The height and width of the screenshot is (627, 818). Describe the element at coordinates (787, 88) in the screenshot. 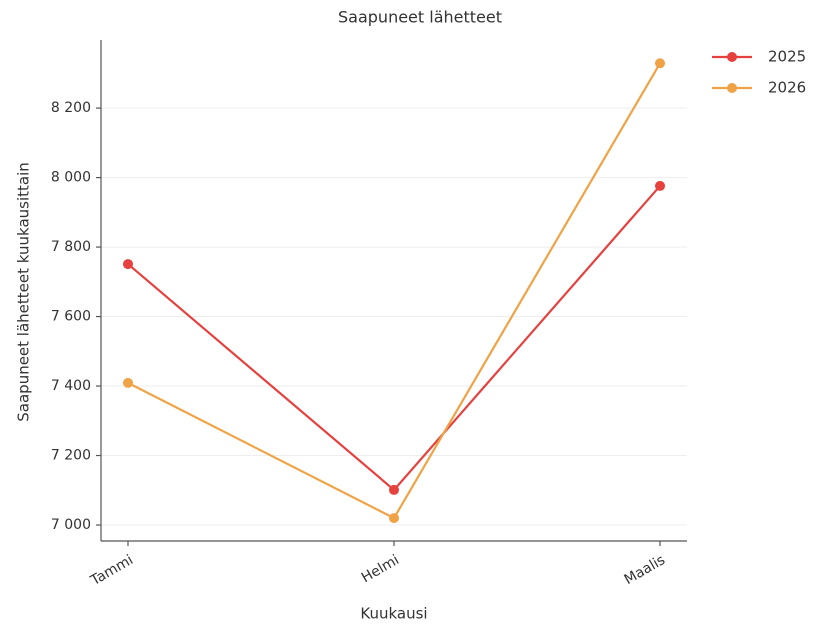

I see `legend-label: 2026` at that location.